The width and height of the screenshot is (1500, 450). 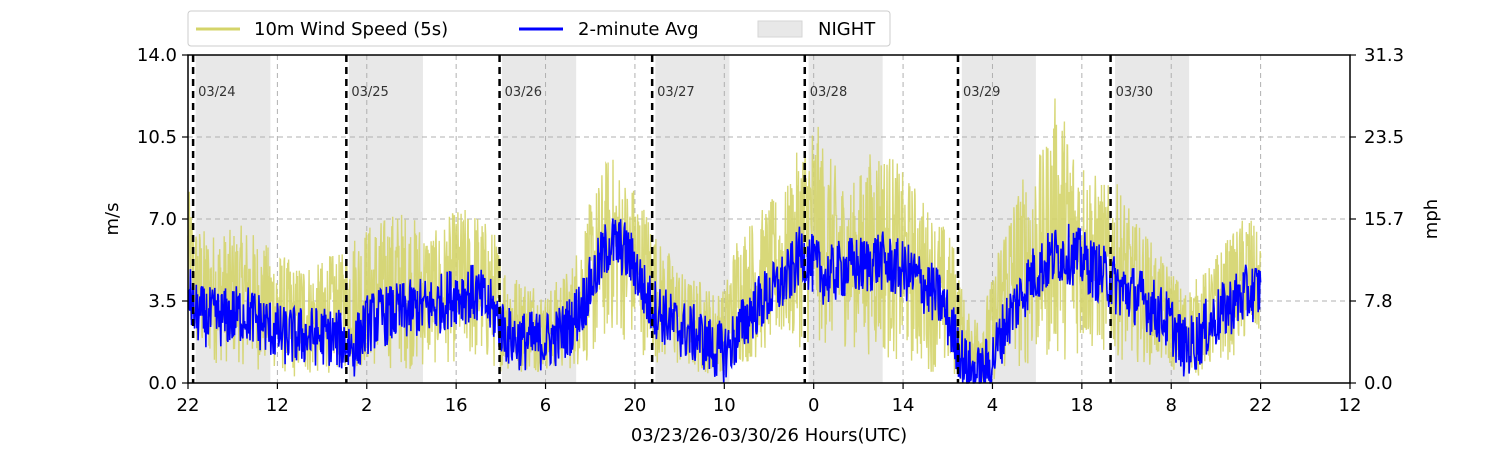 What do you see at coordinates (545, 405) in the screenshot?
I see `x-tick-label-4: 6` at bounding box center [545, 405].